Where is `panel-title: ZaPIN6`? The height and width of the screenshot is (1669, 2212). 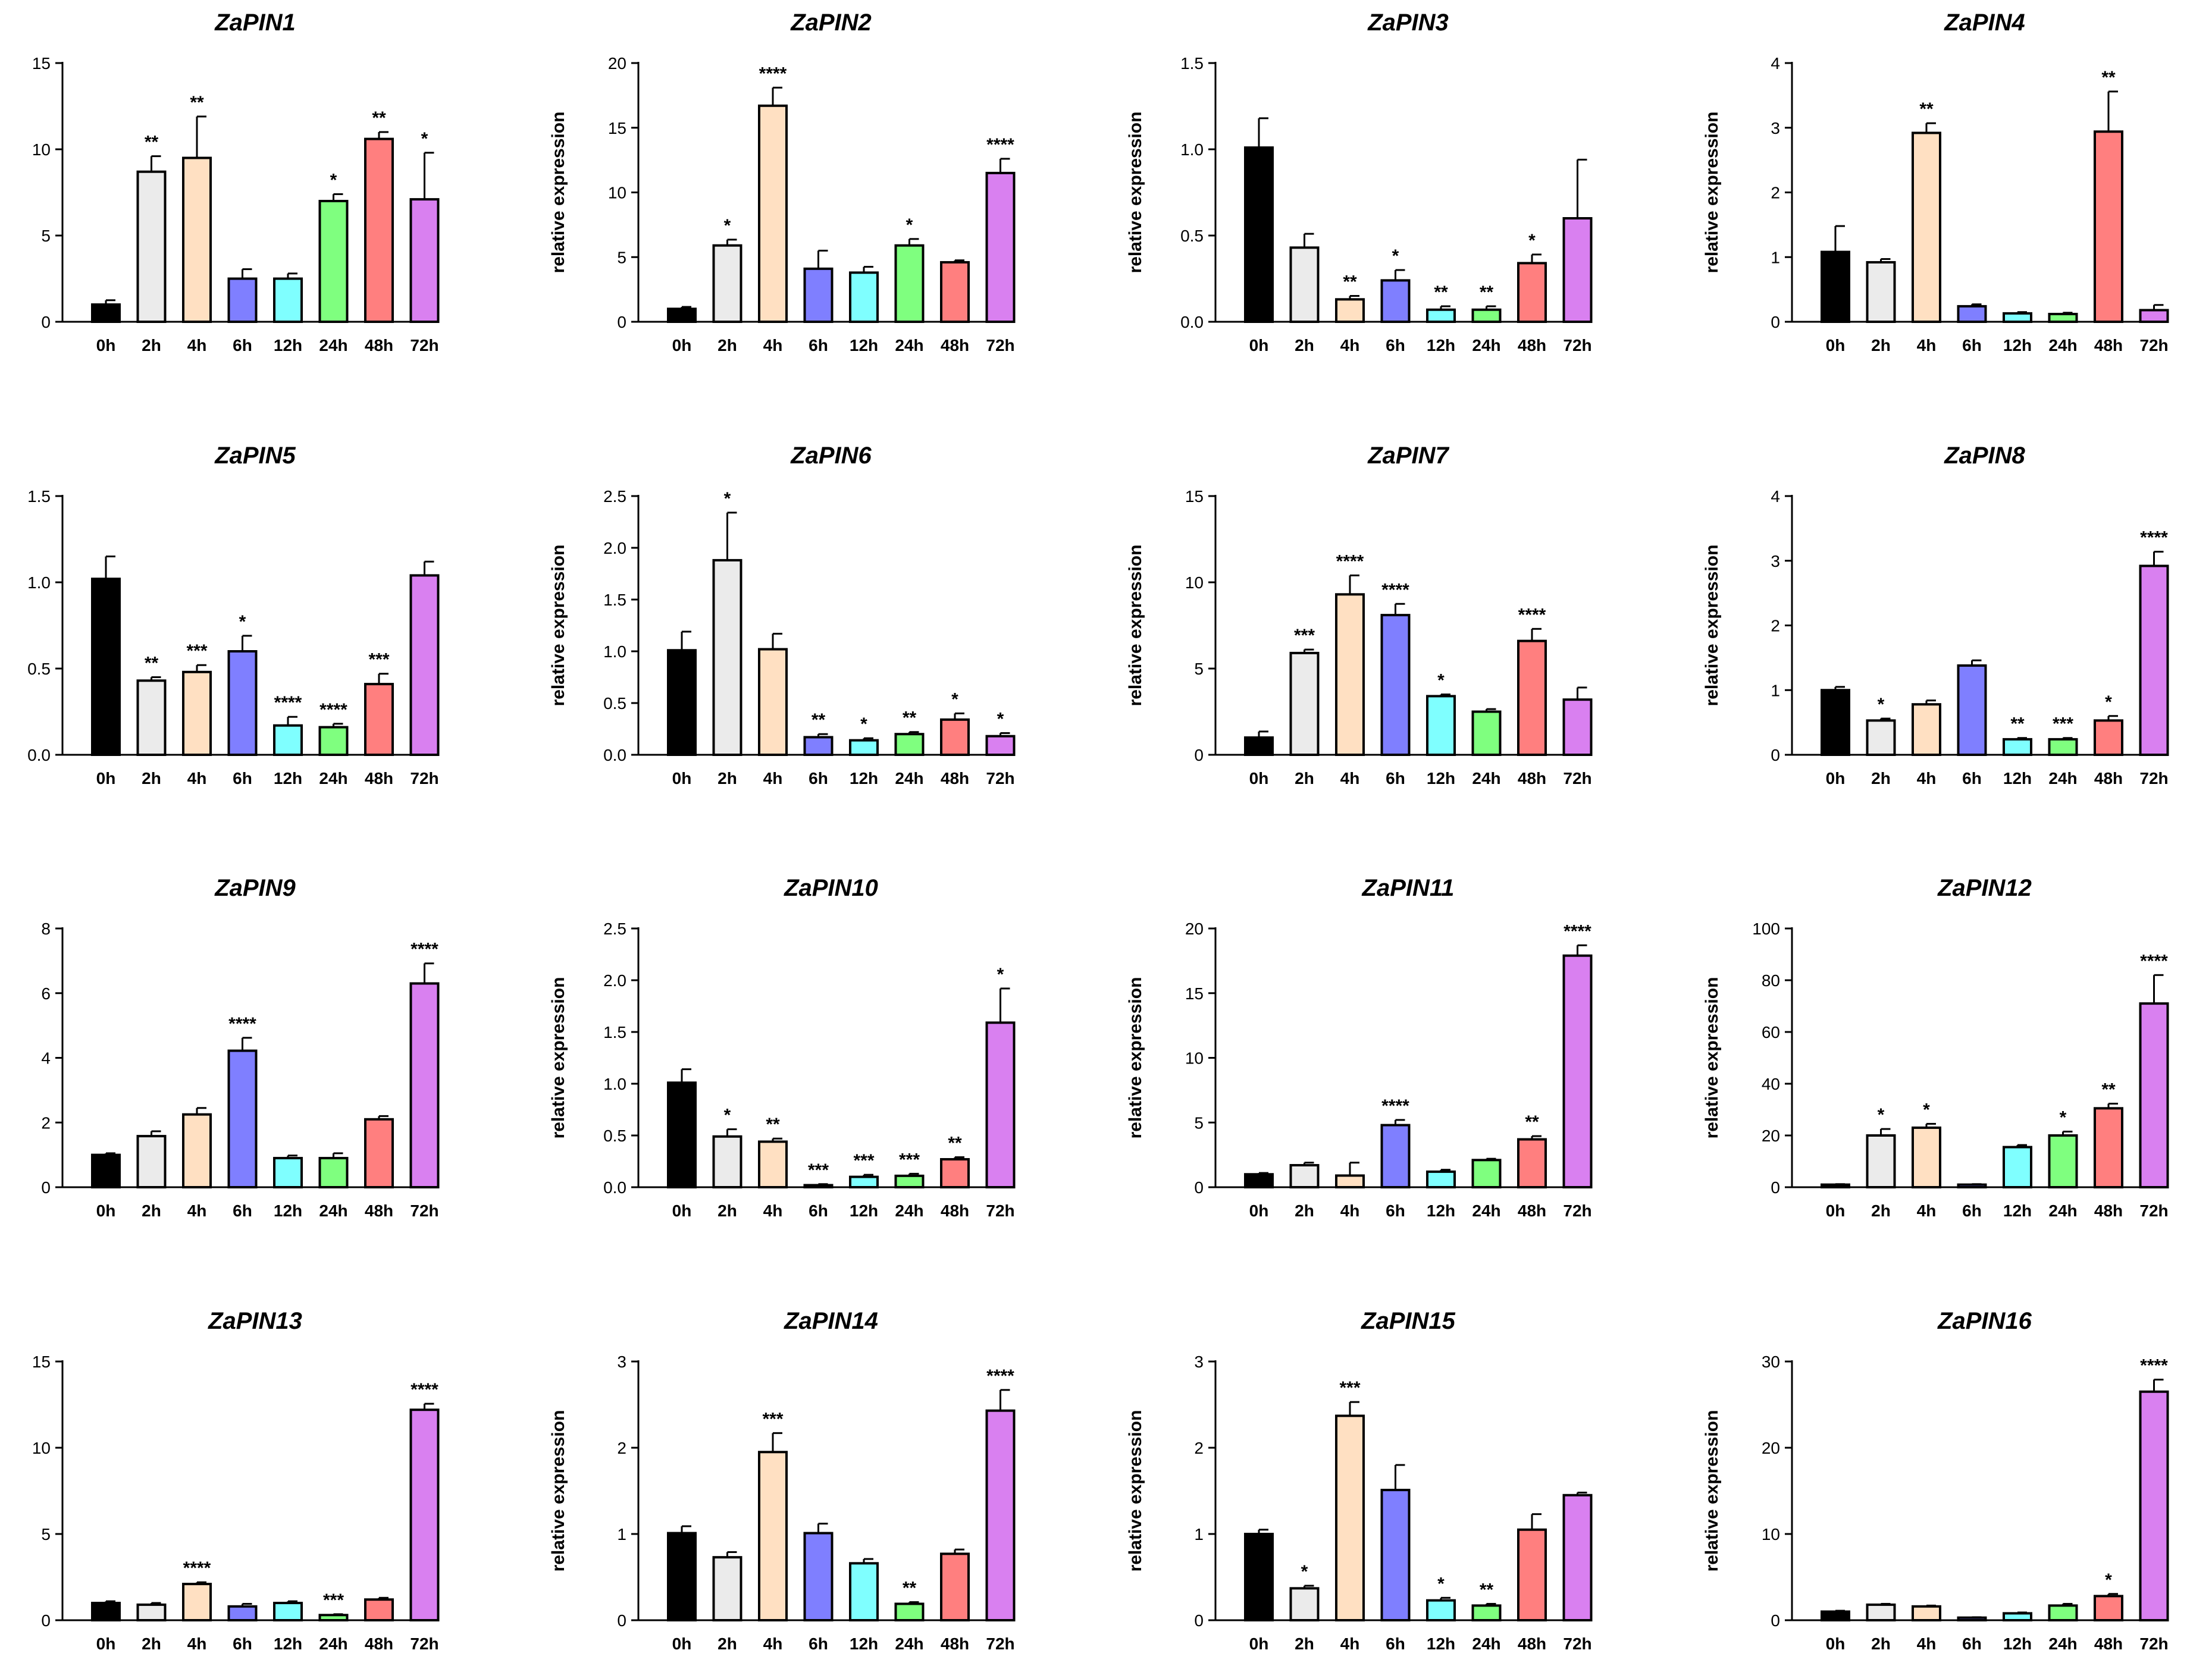
panel-title: ZaPIN6 is located at coordinates (831, 456).